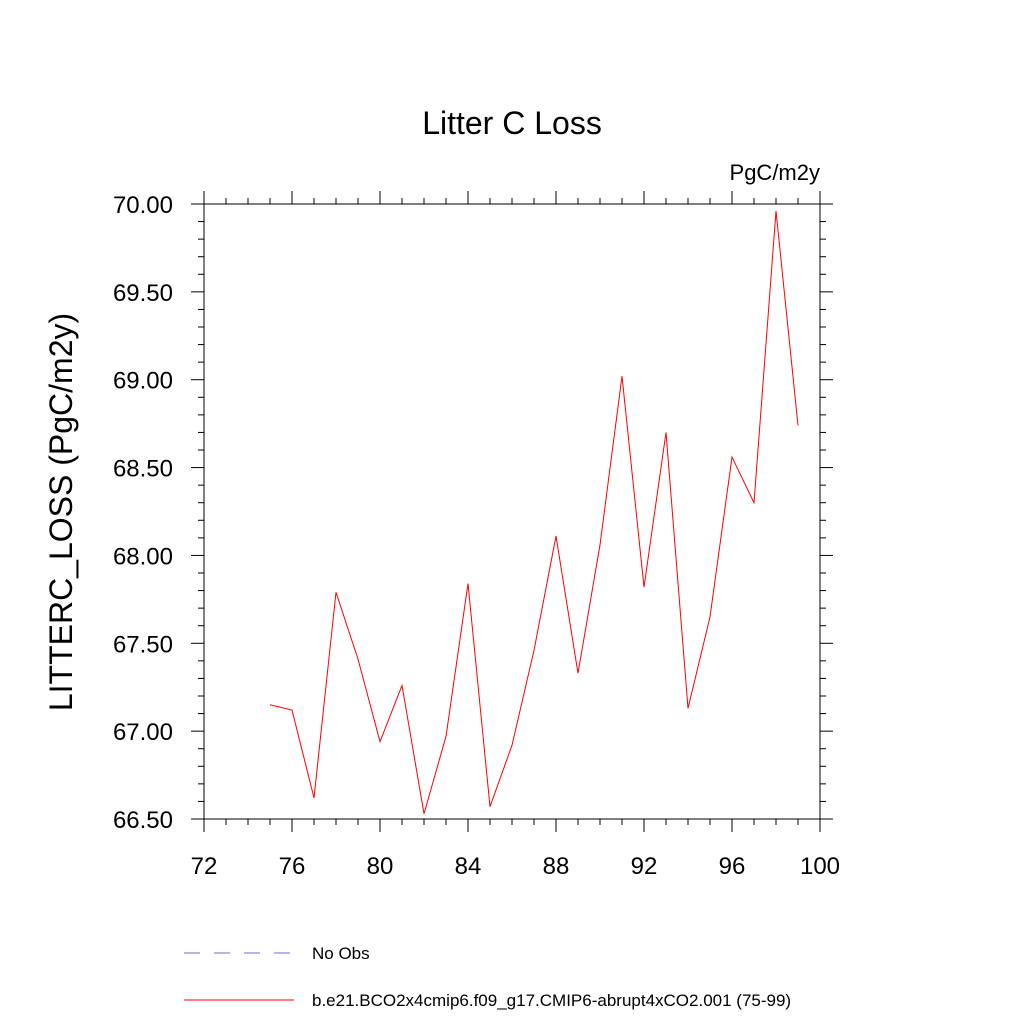  What do you see at coordinates (380, 866) in the screenshot?
I see `x-tick-label: 80` at bounding box center [380, 866].